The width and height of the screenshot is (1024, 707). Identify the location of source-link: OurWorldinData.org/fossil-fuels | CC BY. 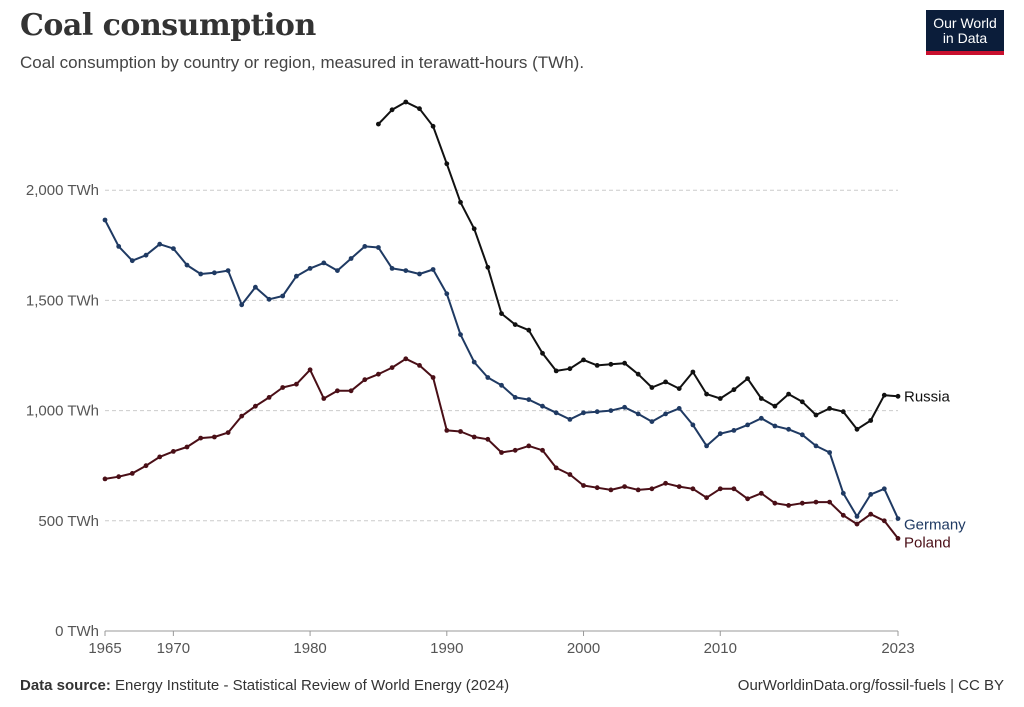
(870, 685).